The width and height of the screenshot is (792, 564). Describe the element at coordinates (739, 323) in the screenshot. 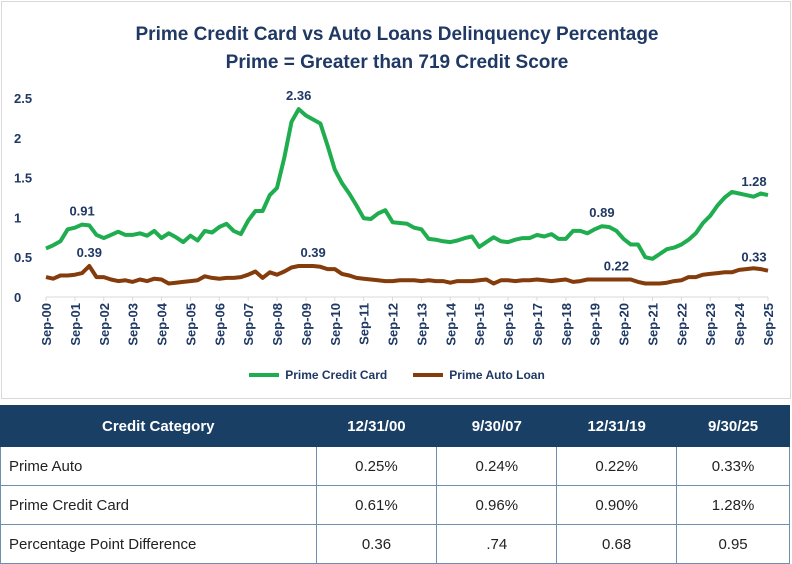

I see `x-tick-label: Sep-24` at that location.